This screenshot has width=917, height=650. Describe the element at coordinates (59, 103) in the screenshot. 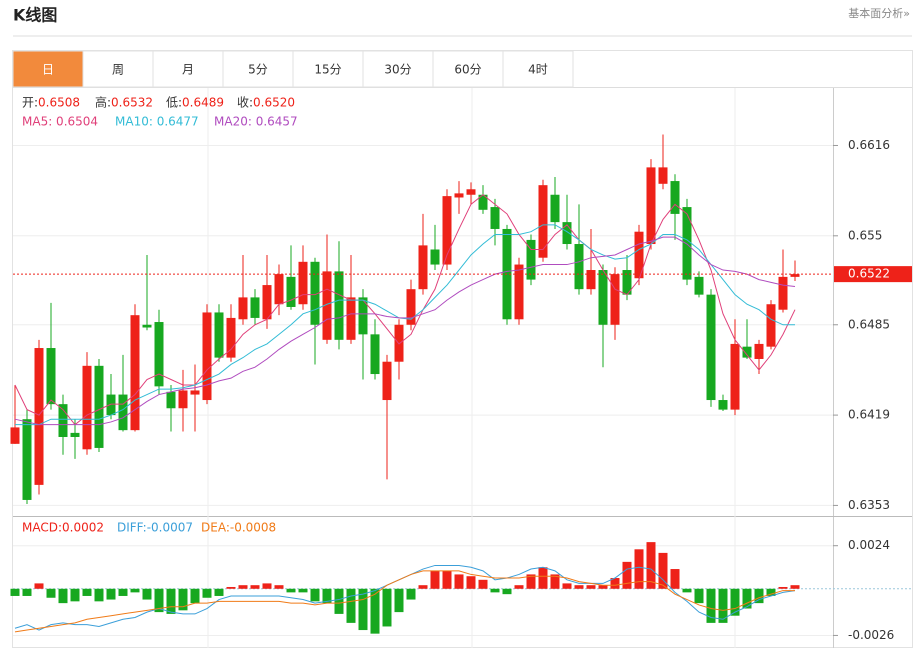

I see `info-value: 0.6508` at that location.